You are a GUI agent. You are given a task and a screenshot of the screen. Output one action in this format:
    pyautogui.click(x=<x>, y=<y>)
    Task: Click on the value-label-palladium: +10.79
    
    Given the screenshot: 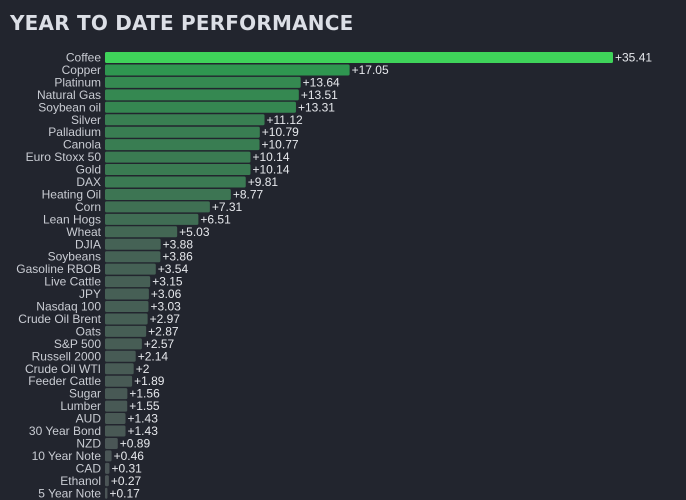 What is the action you would take?
    pyautogui.click(x=280, y=132)
    